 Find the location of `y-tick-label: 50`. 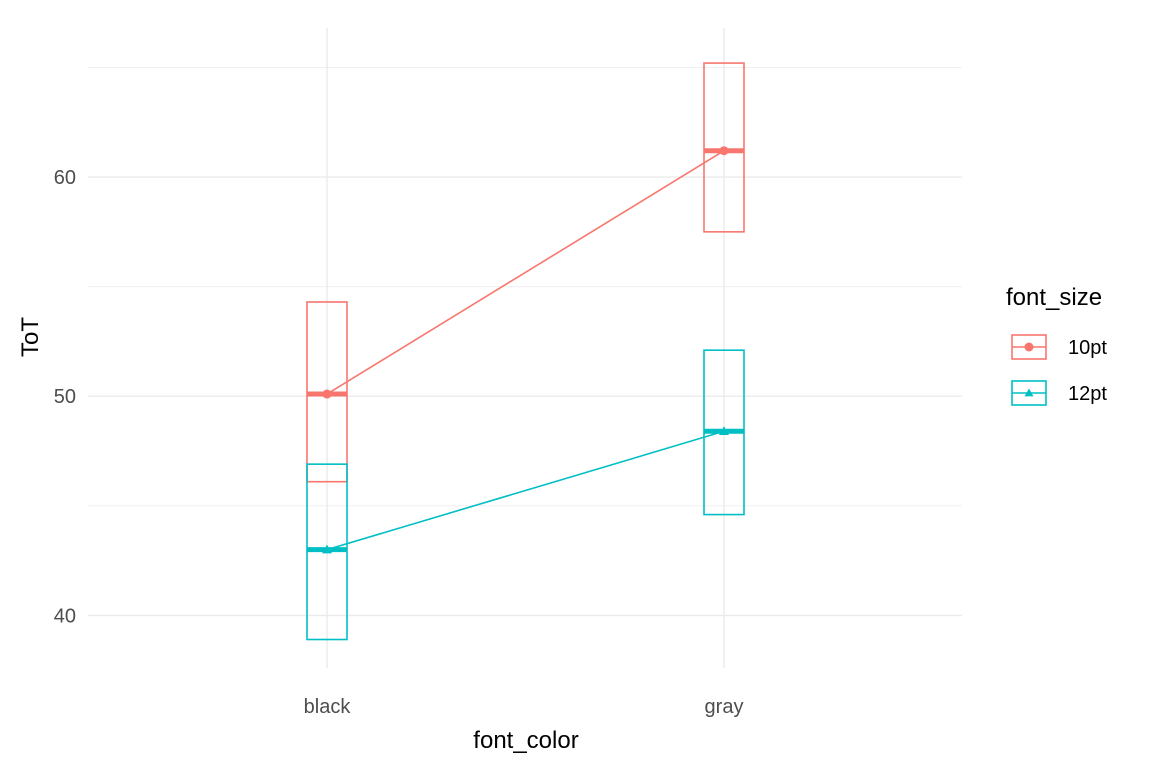

y-tick-label: 50 is located at coordinates (65, 397).